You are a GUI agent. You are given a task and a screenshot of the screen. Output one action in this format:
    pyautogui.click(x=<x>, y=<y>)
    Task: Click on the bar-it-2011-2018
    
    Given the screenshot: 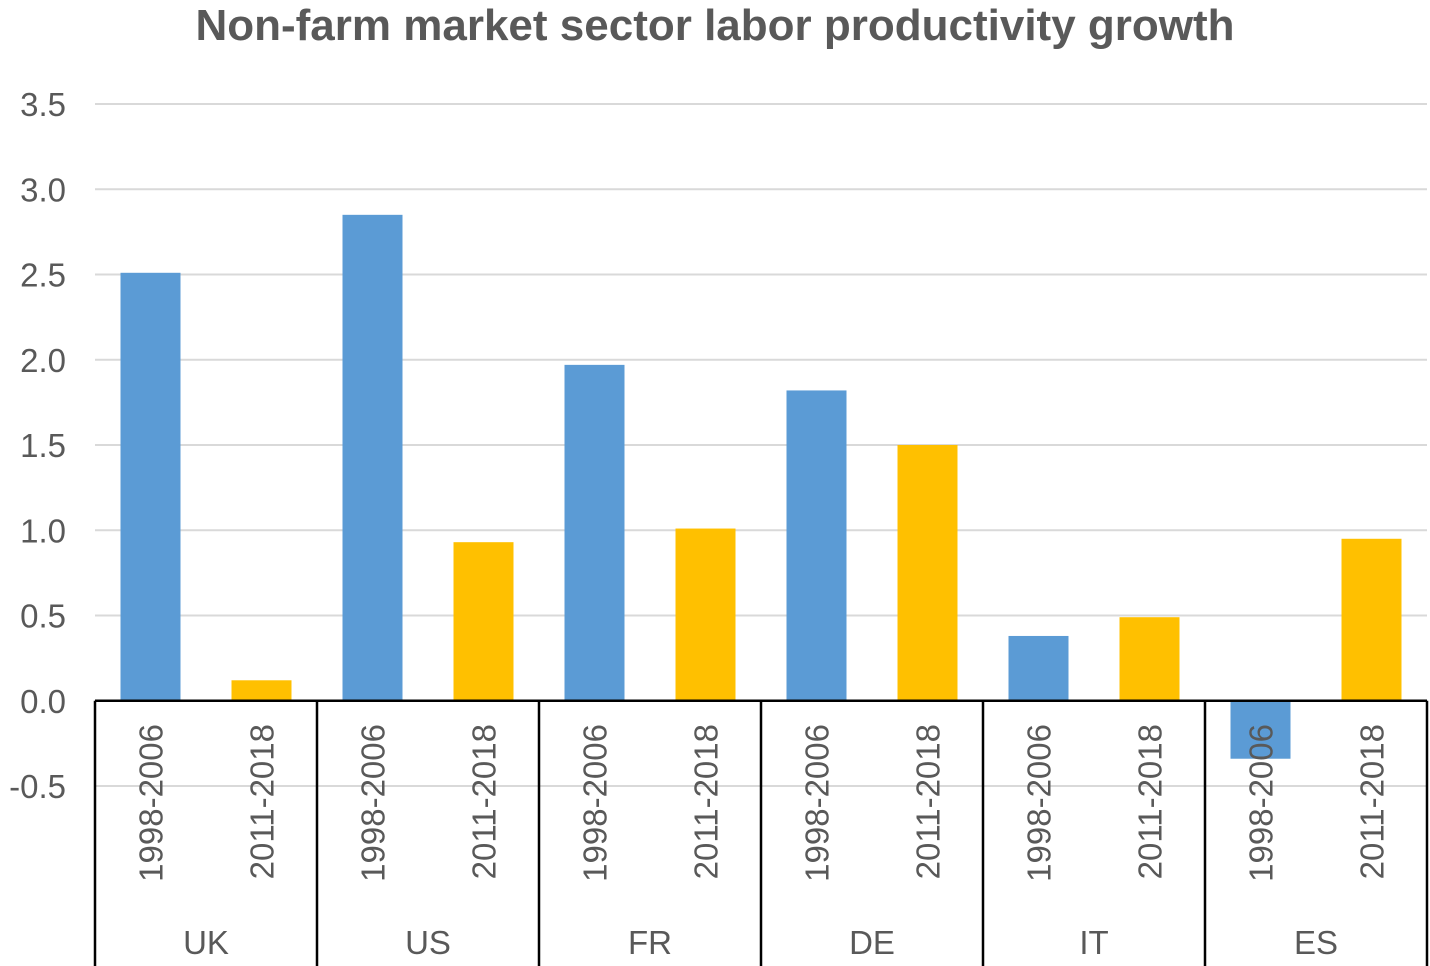 What is the action you would take?
    pyautogui.click(x=1149, y=659)
    